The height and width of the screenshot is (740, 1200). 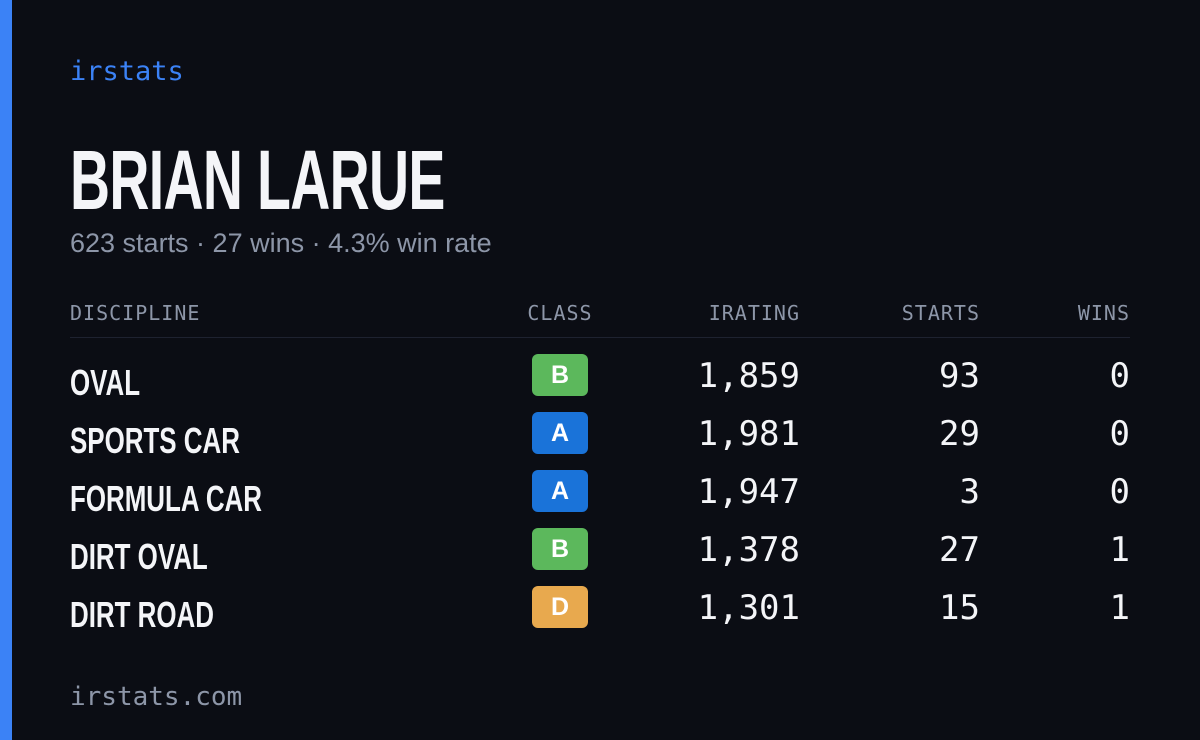 What do you see at coordinates (156, 697) in the screenshot?
I see `footer: irstats.com` at bounding box center [156, 697].